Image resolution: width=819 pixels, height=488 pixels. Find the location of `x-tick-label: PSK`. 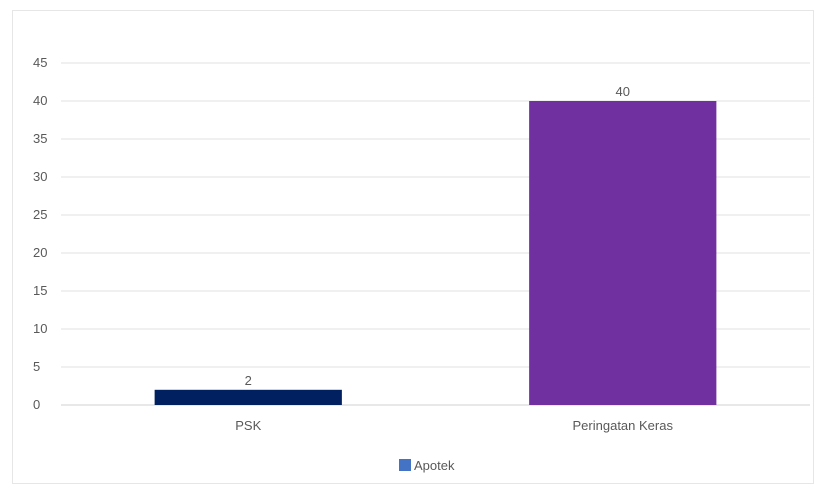

x-tick-label: PSK is located at coordinates (248, 425).